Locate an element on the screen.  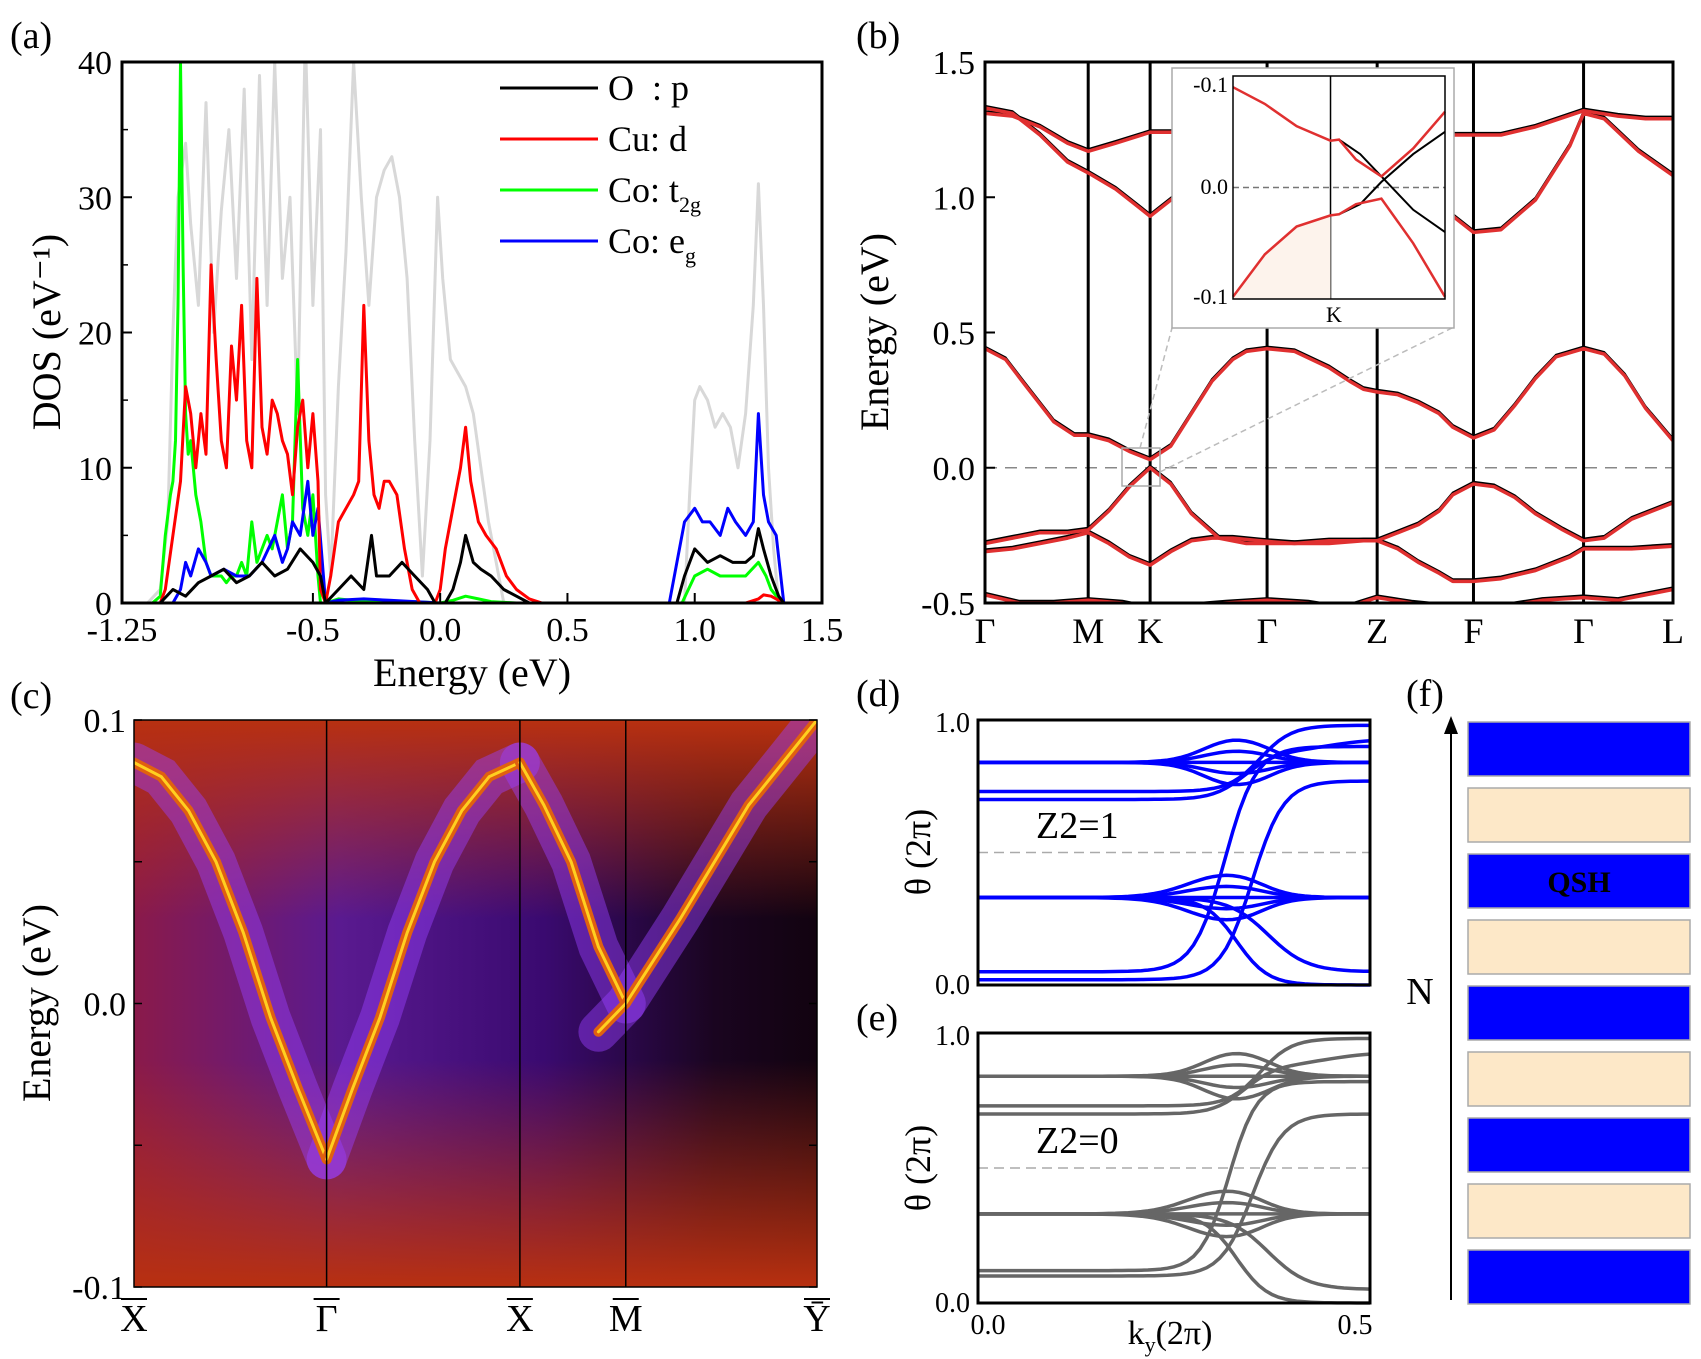
inset-band-black is located at coordinates (1392, 173).